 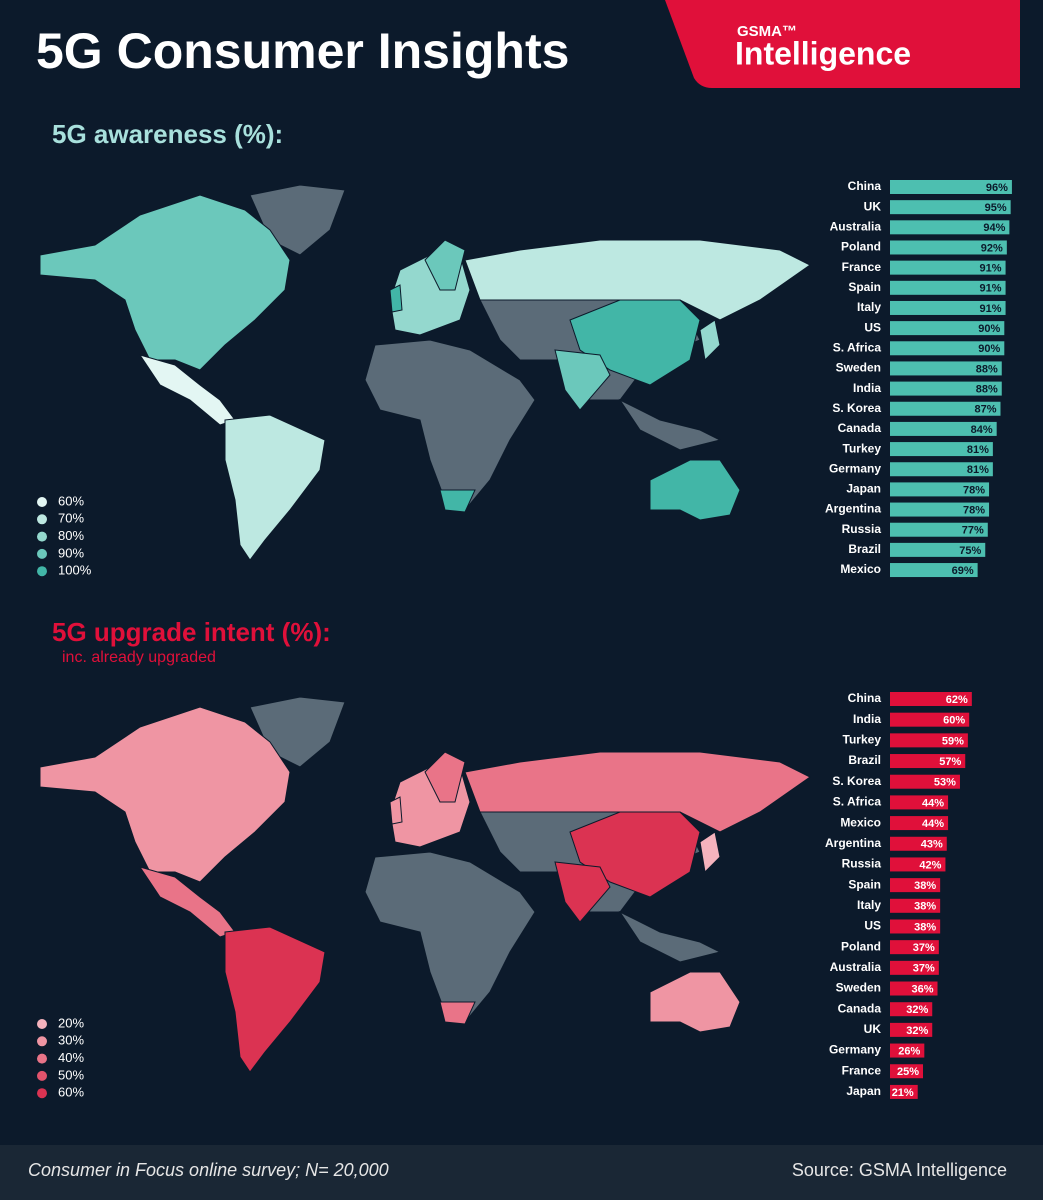 What do you see at coordinates (167, 134) in the screenshot?
I see `section-title: 5G awareness (%):` at bounding box center [167, 134].